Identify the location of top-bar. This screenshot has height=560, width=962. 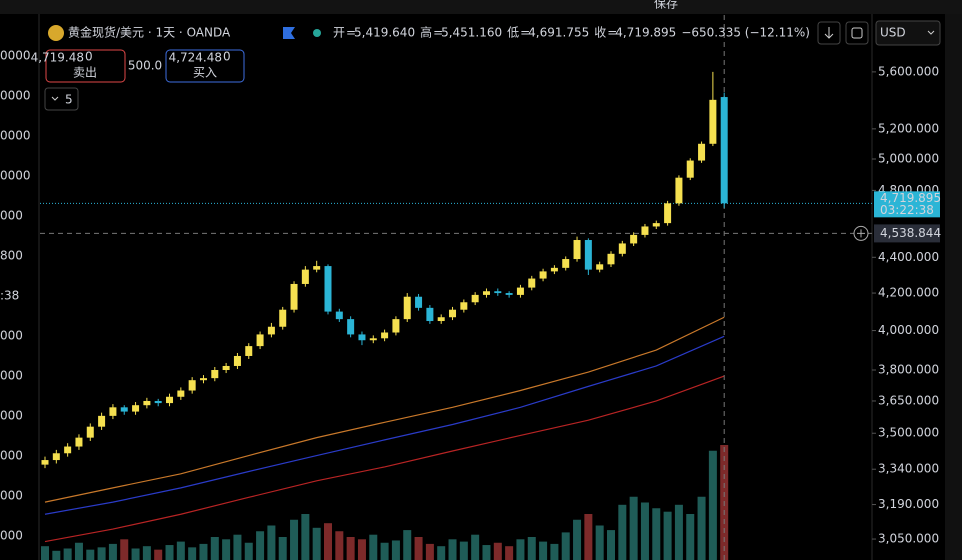
(481, 7).